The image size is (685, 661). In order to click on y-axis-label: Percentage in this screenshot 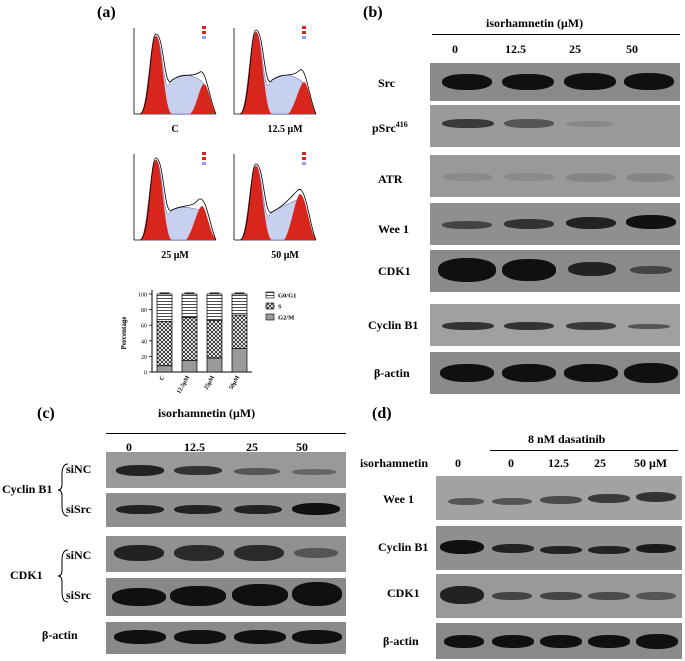, I will do `click(124, 333)`.